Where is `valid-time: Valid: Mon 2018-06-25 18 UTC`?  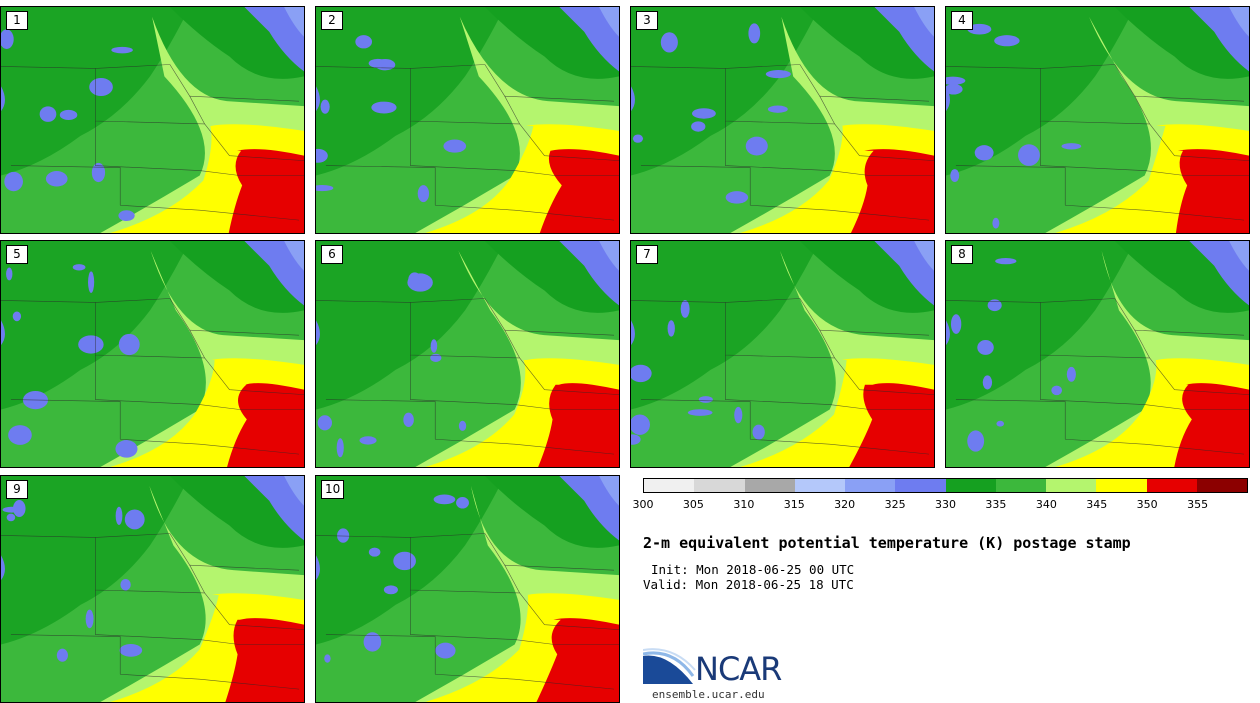 valid-time: Valid: Mon 2018-06-25 18 UTC is located at coordinates (748, 584).